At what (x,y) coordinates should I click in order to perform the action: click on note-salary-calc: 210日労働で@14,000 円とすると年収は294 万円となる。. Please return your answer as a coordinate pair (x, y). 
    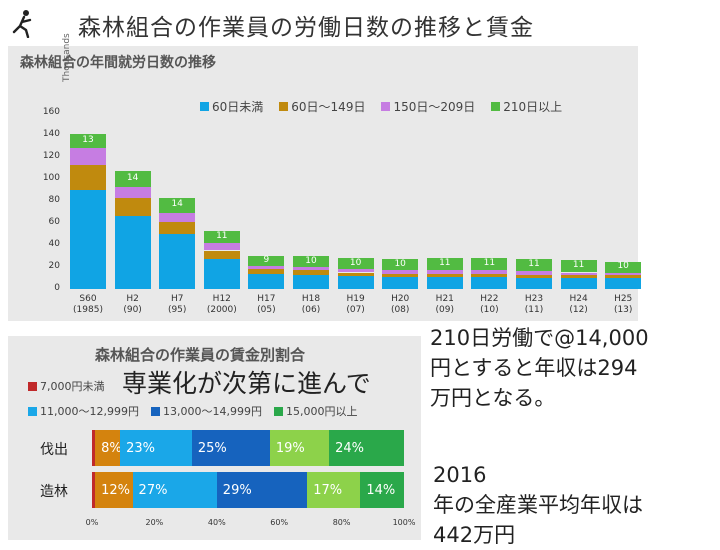
    Looking at the image, I should click on (539, 368).